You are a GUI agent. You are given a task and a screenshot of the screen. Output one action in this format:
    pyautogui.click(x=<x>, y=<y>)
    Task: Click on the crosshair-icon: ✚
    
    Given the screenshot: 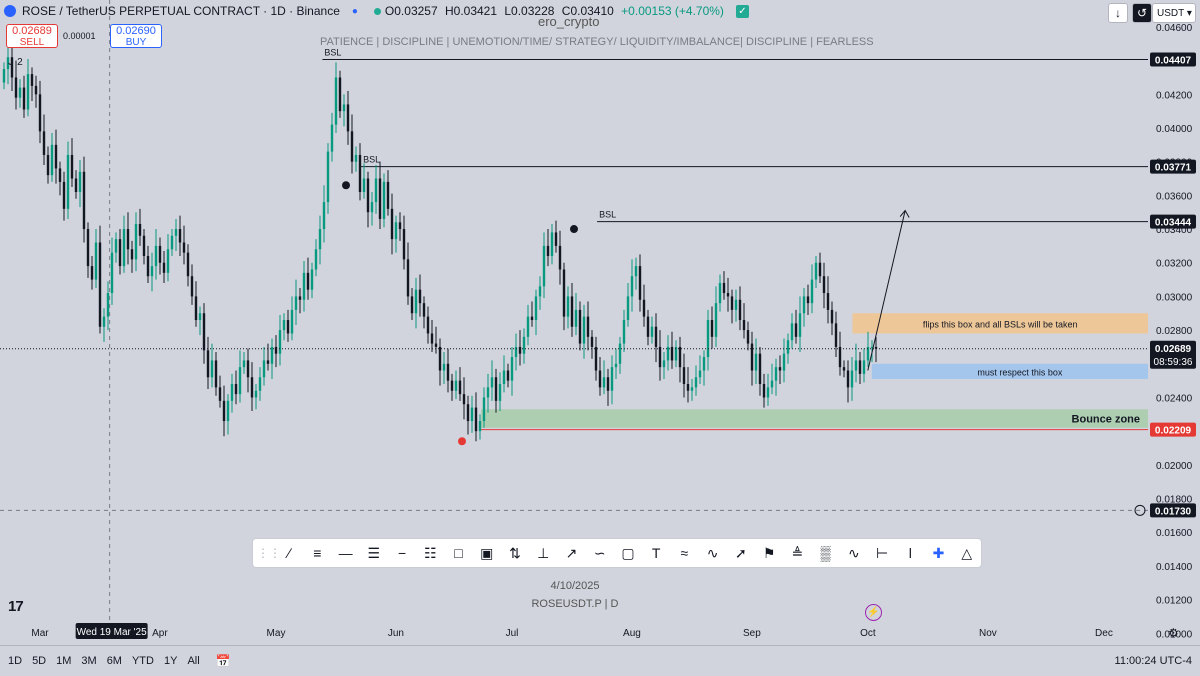 What is the action you would take?
    pyautogui.click(x=938, y=553)
    